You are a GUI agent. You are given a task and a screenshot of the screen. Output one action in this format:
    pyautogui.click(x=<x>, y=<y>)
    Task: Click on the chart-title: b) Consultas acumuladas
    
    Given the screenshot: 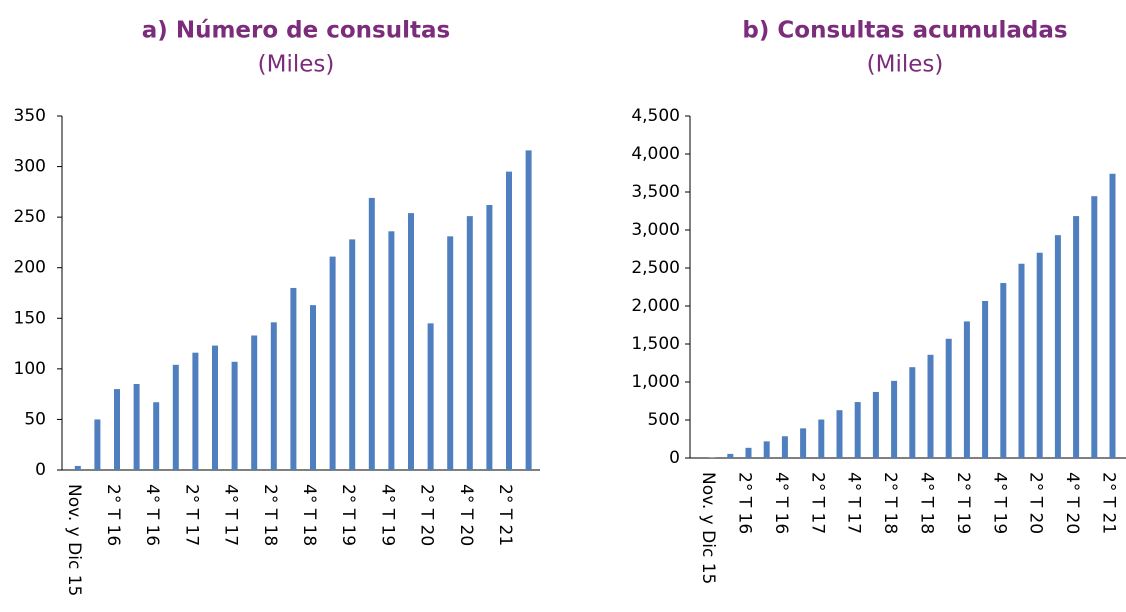 What is the action you would take?
    pyautogui.click(x=904, y=31)
    